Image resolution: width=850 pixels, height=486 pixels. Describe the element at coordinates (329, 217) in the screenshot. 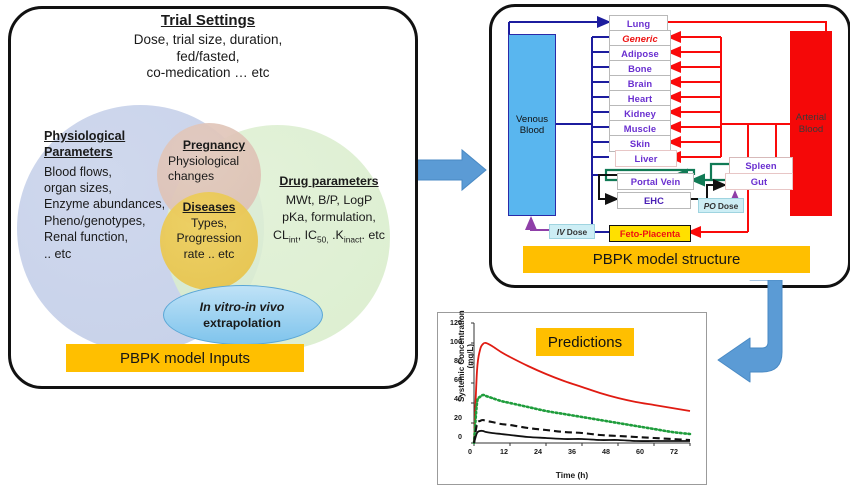

I see `drug-line-2: pKa, formulation,` at that location.